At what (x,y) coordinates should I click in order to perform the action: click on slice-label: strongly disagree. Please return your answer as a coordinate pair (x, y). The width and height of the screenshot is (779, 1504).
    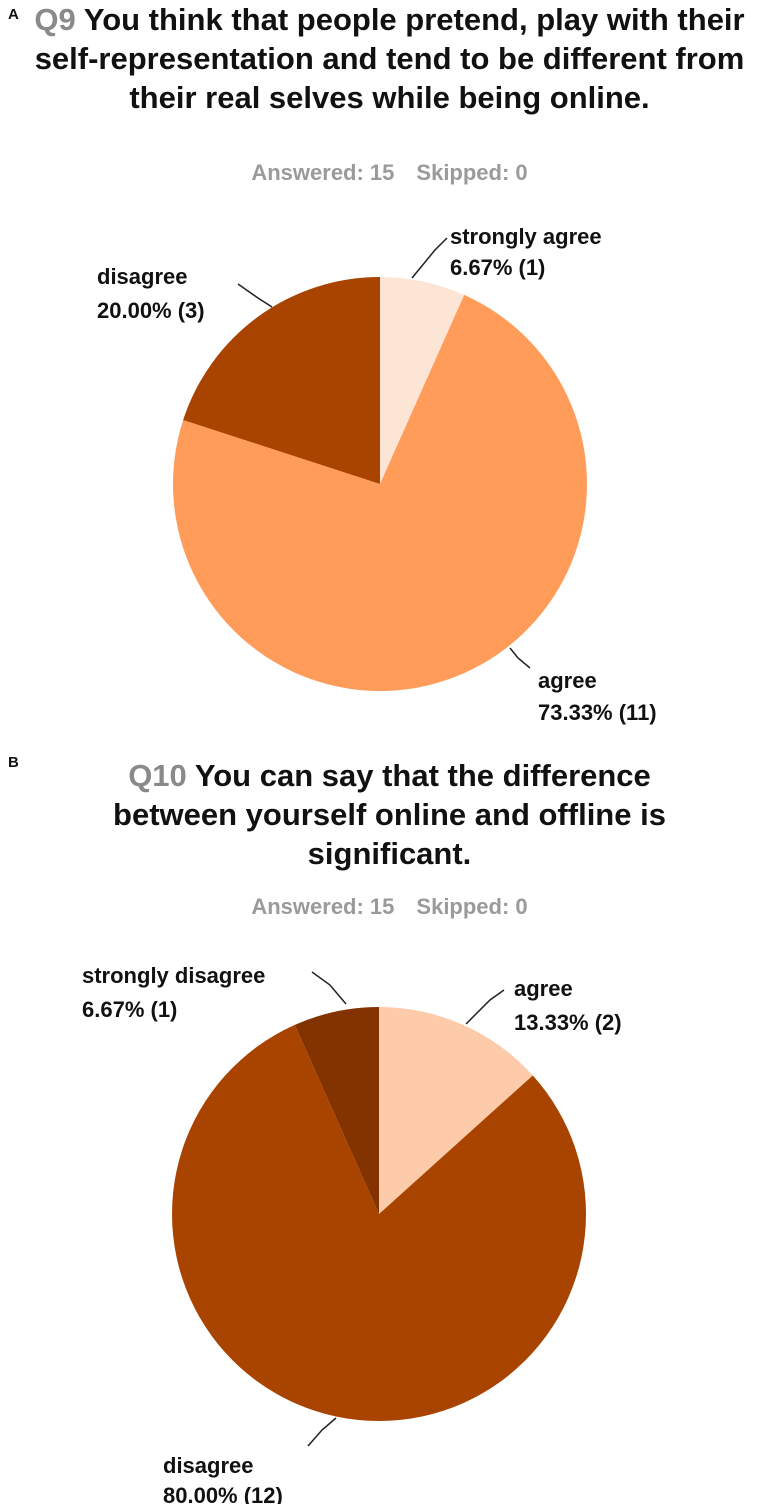
    Looking at the image, I should click on (173, 975).